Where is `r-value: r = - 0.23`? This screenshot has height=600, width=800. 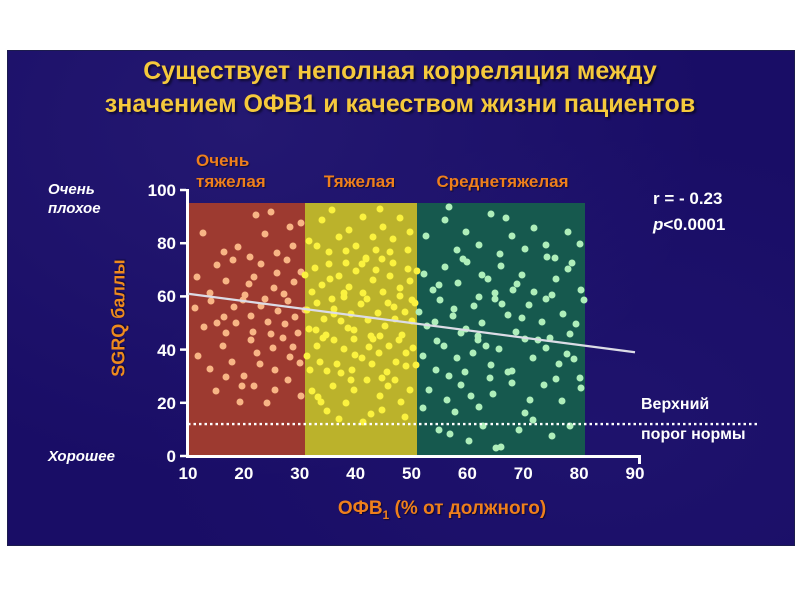
r-value: r = - 0.23 is located at coordinates (688, 198).